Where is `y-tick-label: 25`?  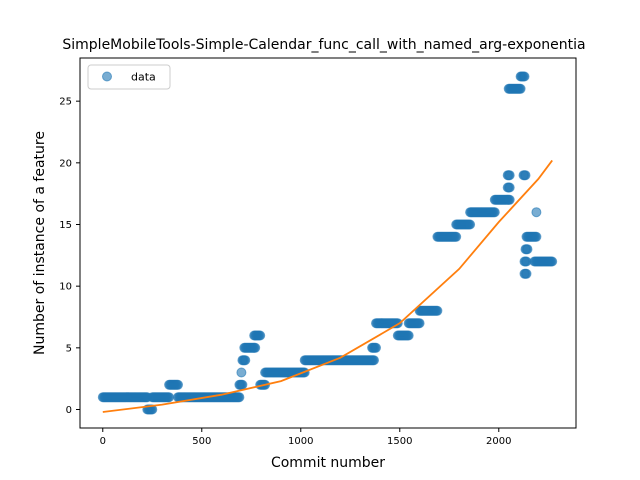
y-tick-label: 25 is located at coordinates (65, 102).